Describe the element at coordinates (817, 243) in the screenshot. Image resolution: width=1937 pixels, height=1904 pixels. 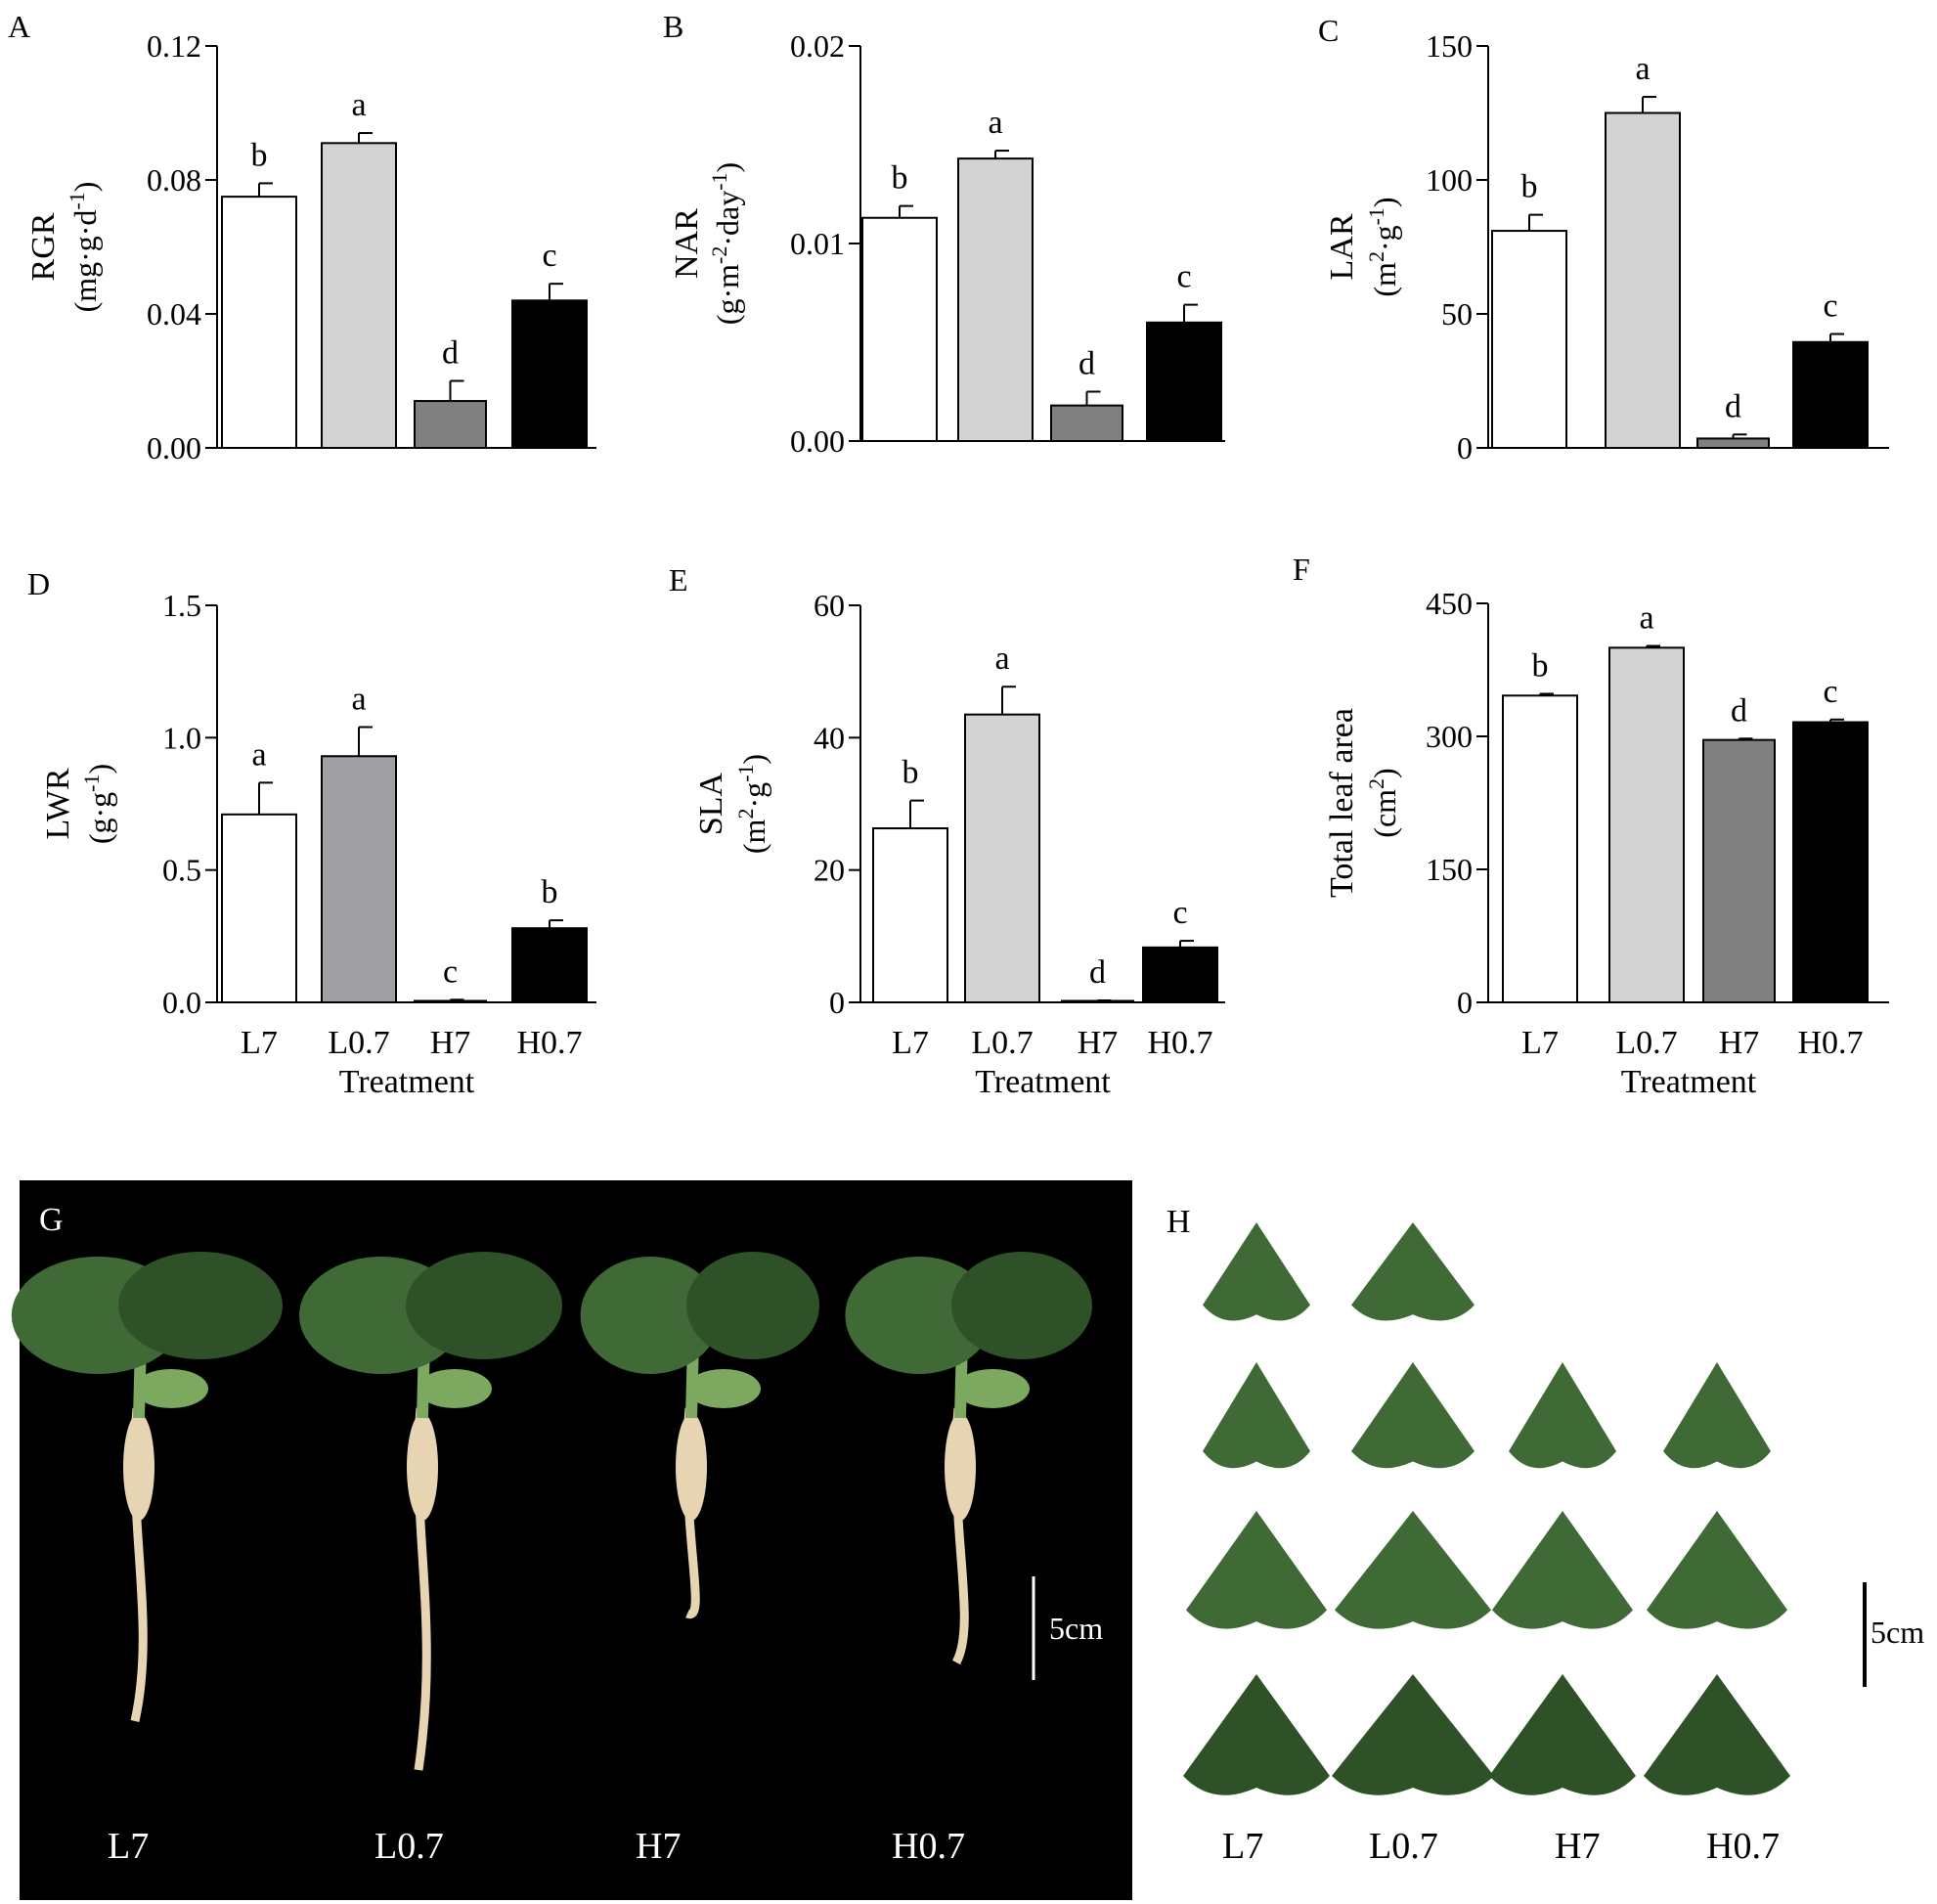
I see `y-tick-label: 0.01` at that location.